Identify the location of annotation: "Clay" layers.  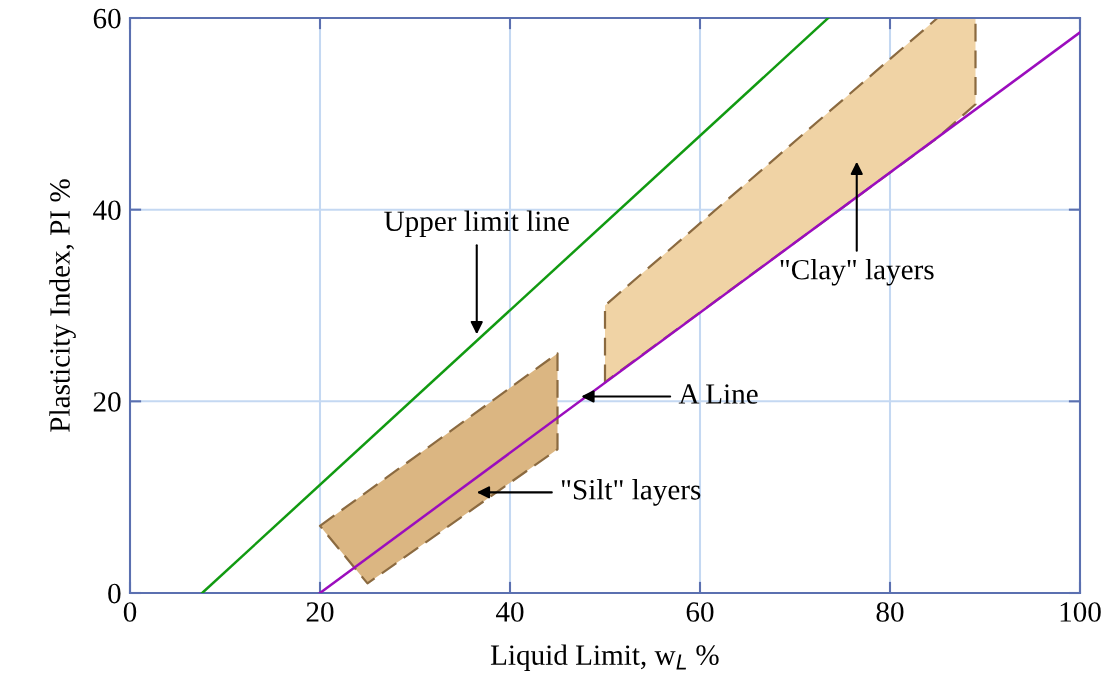
(857, 272).